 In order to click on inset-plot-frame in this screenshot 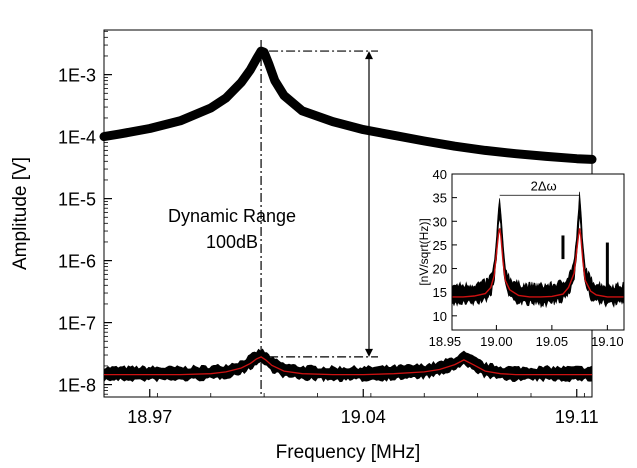, I will do `click(538, 252)`.